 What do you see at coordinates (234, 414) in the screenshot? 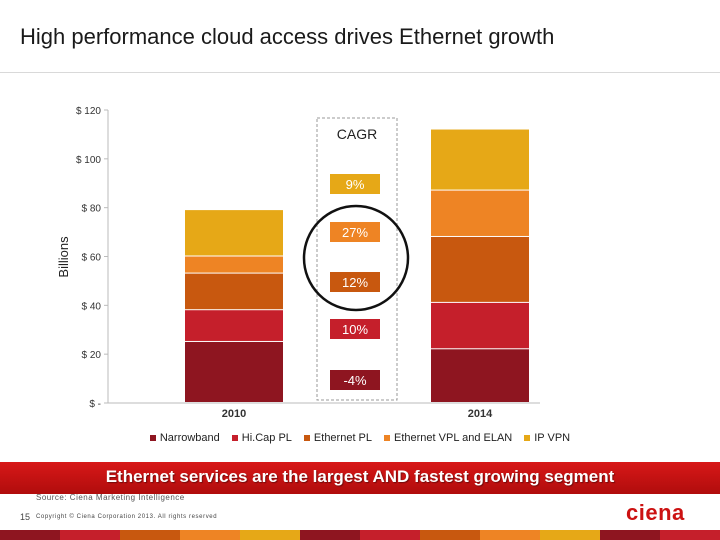
I see `x-tick-label: 2010` at bounding box center [234, 414].